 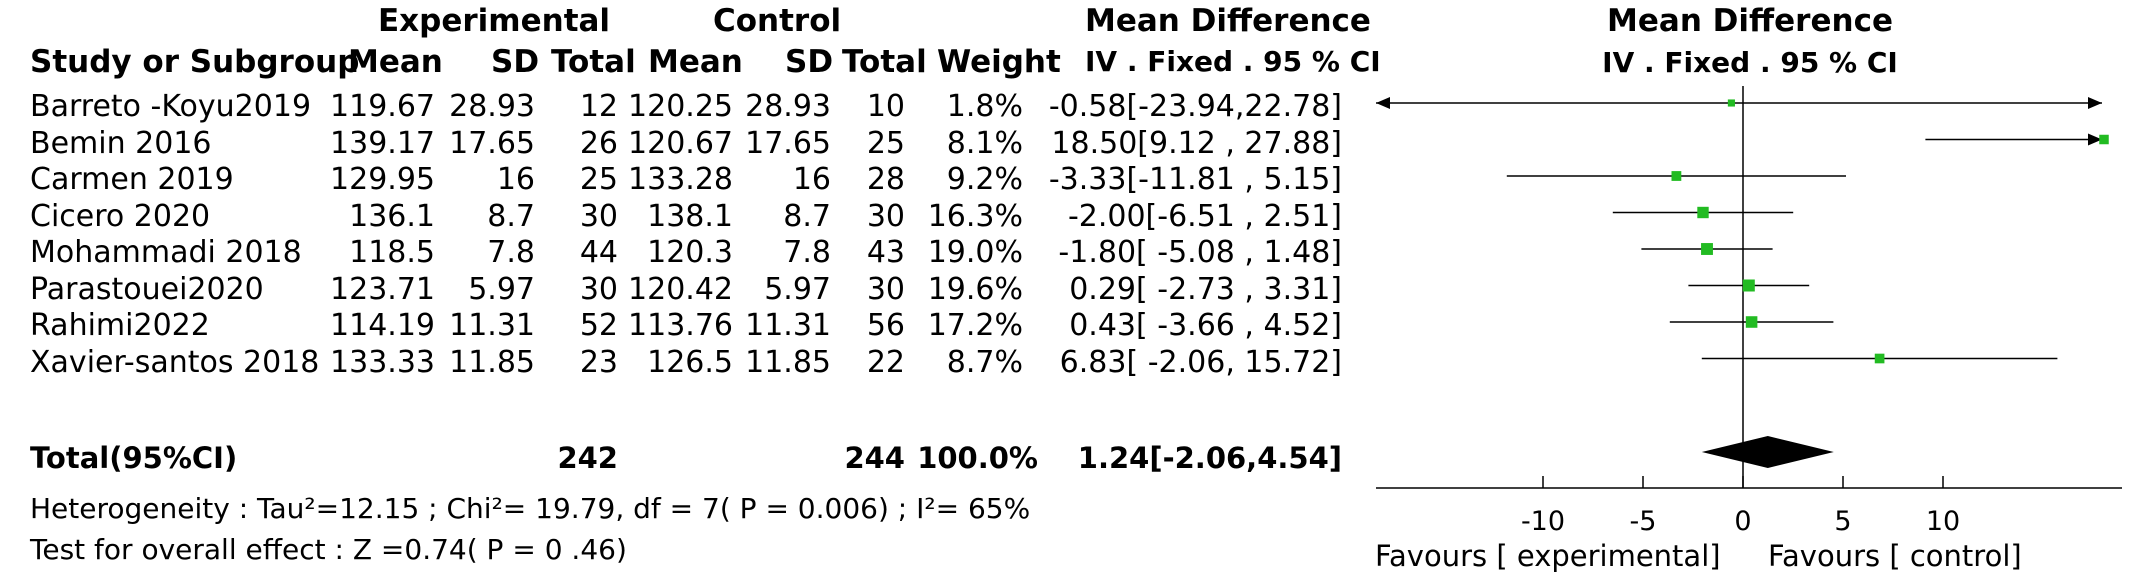 What do you see at coordinates (680, 179) in the screenshot?
I see `ctl-mean: 133.28` at bounding box center [680, 179].